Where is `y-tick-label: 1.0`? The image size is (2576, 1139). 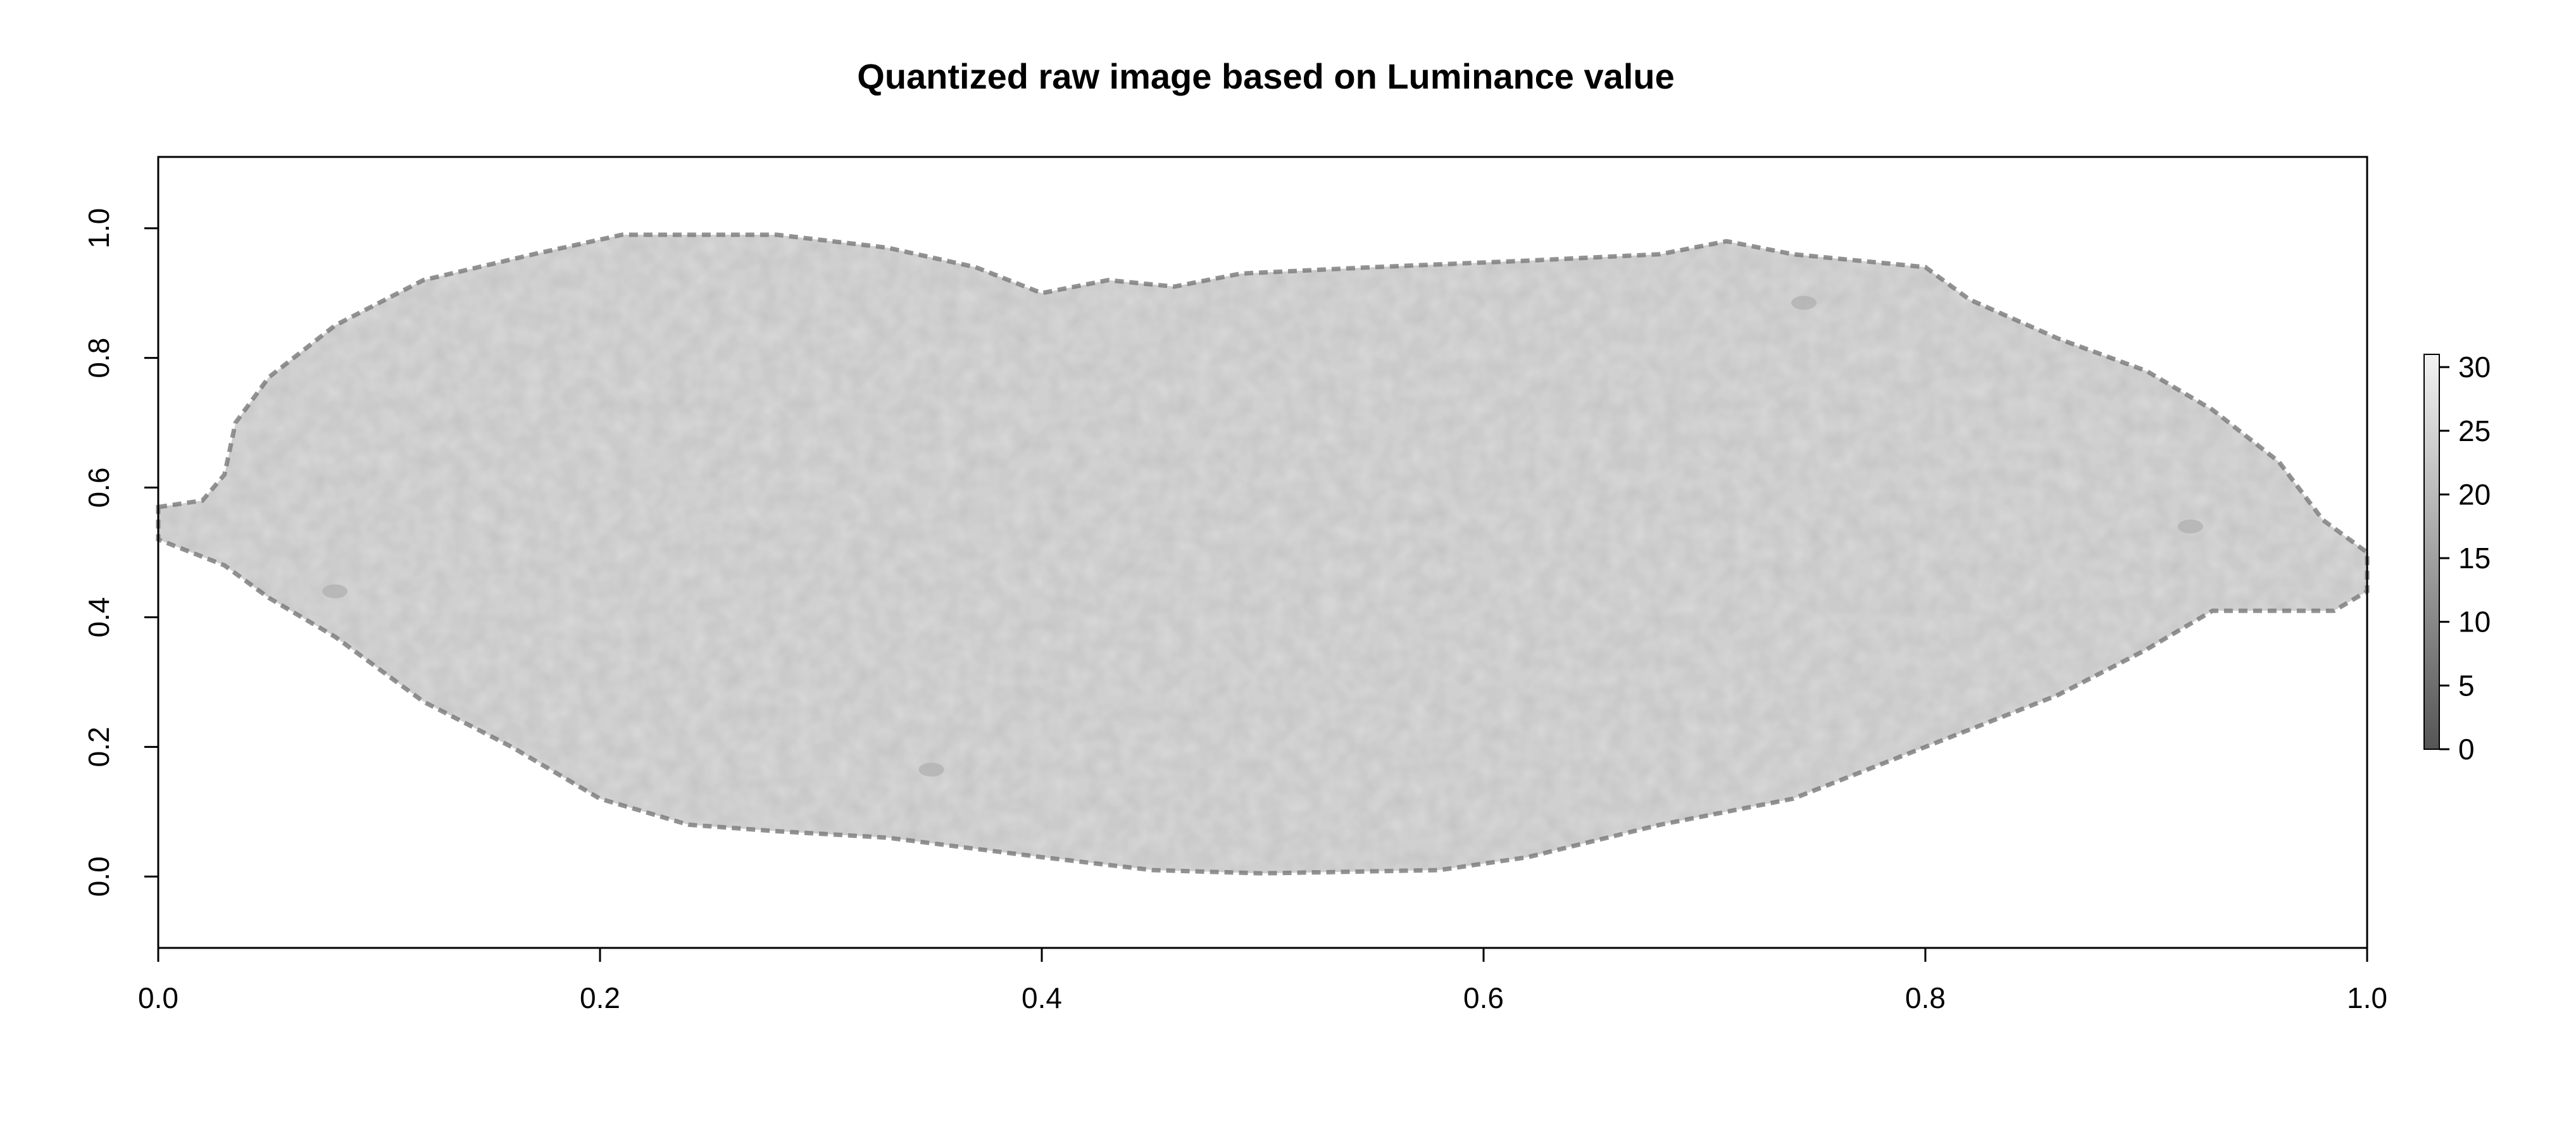
y-tick-label: 1.0 is located at coordinates (98, 228).